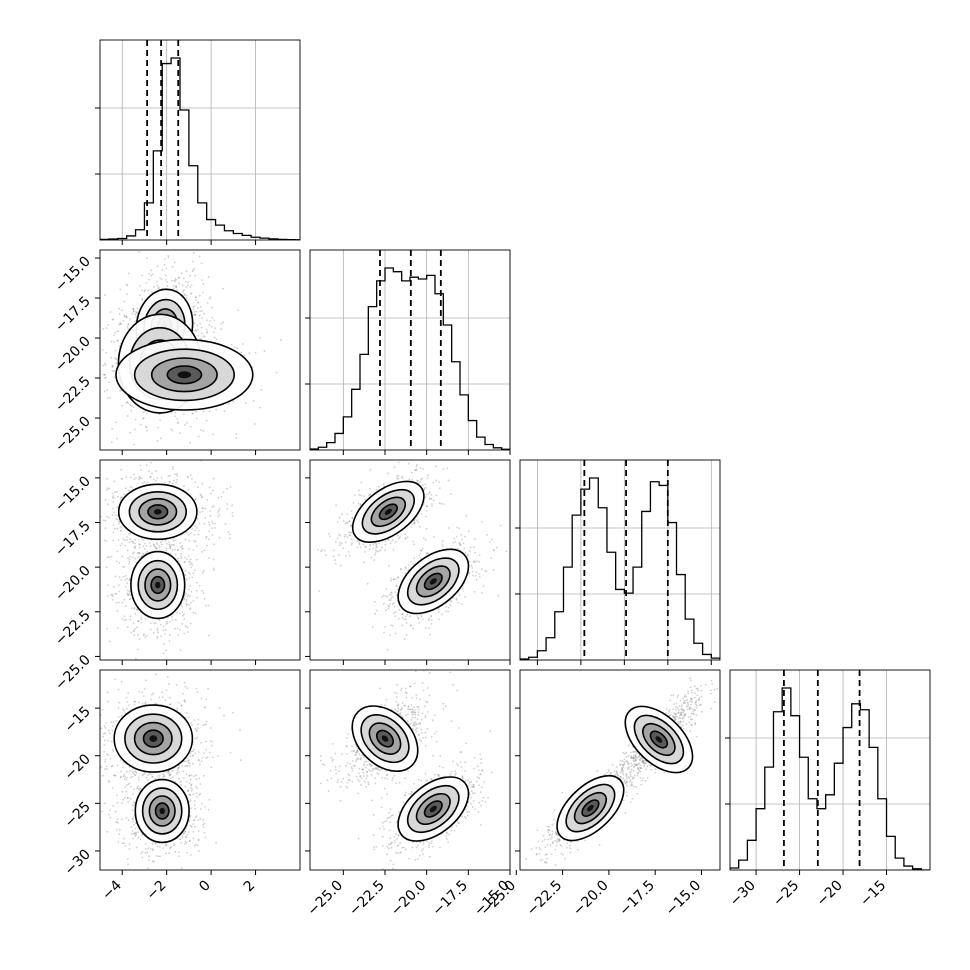 This screenshot has height=970, width=970. What do you see at coordinates (830, 894) in the screenshot?
I see `x-tick-label: −20` at bounding box center [830, 894].